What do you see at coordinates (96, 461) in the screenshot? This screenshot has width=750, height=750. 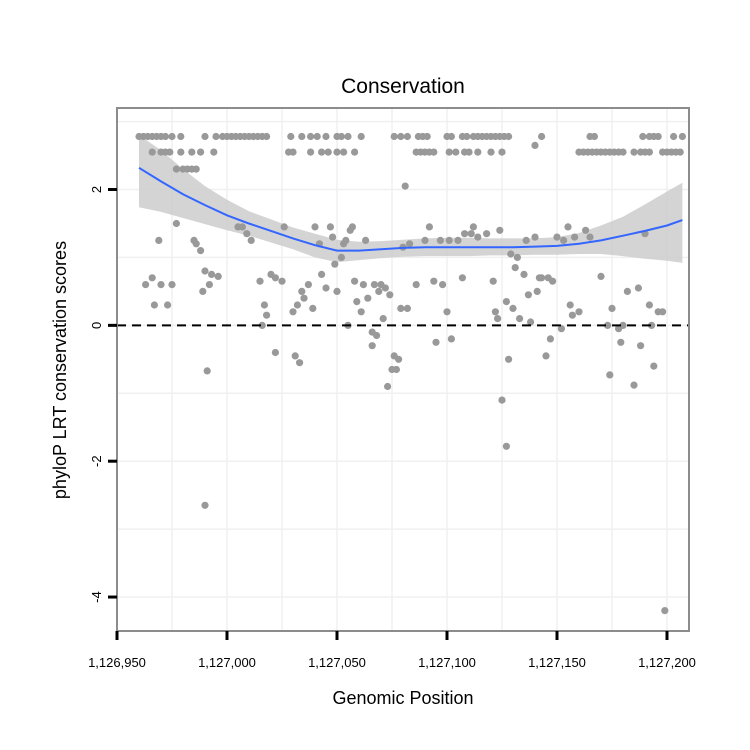 I see `y-tick-label: -2` at bounding box center [96, 461].